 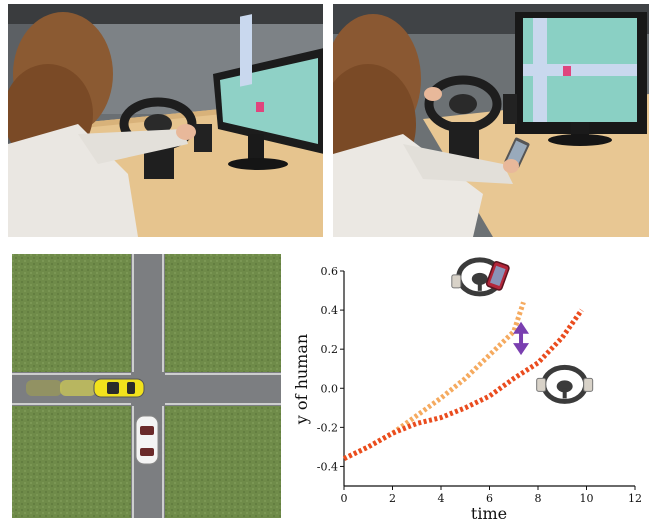 I want to click on y-tick-label: 0.2, so click(x=330, y=349).